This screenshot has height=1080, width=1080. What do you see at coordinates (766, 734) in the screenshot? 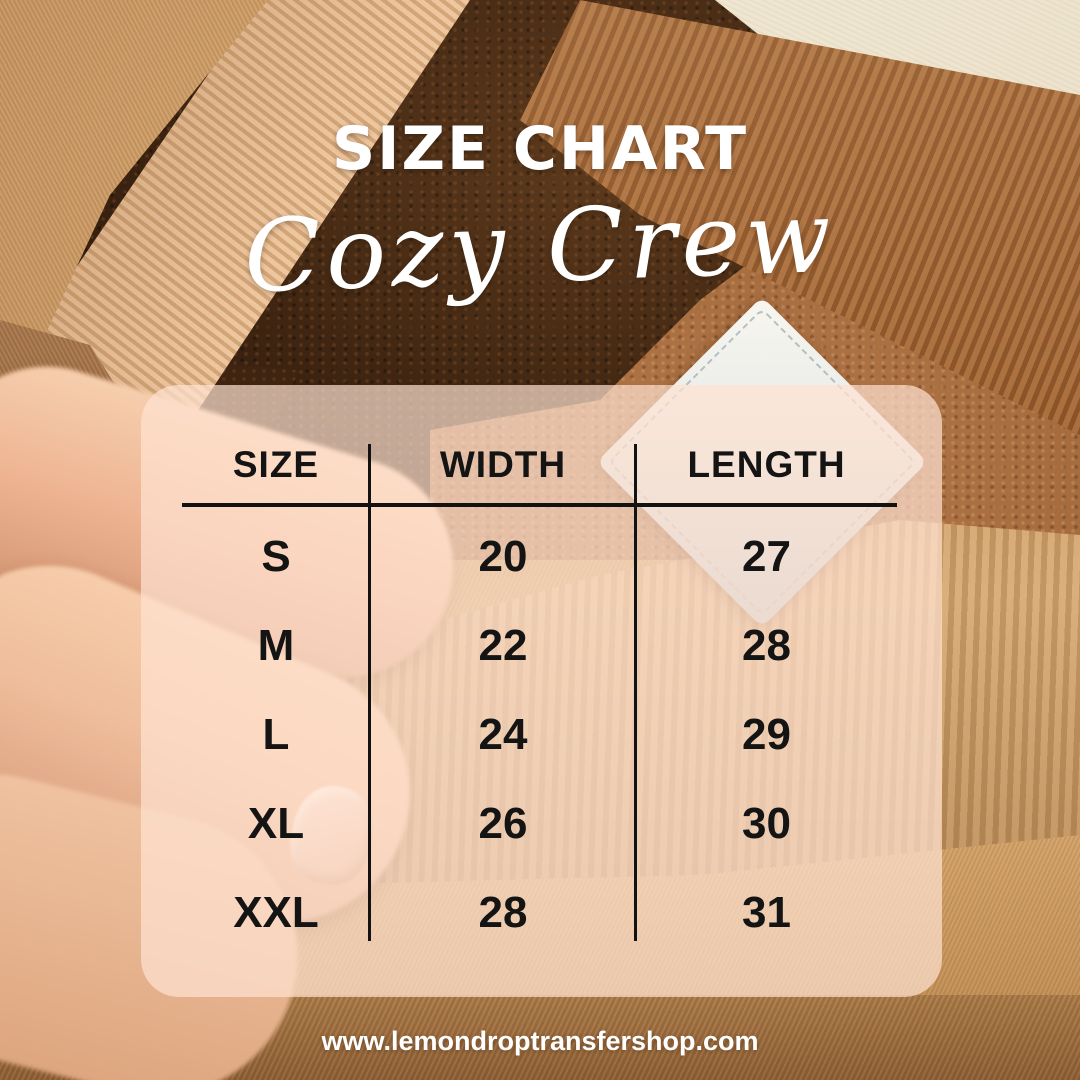
I see `table-cell-length: 29` at bounding box center [766, 734].